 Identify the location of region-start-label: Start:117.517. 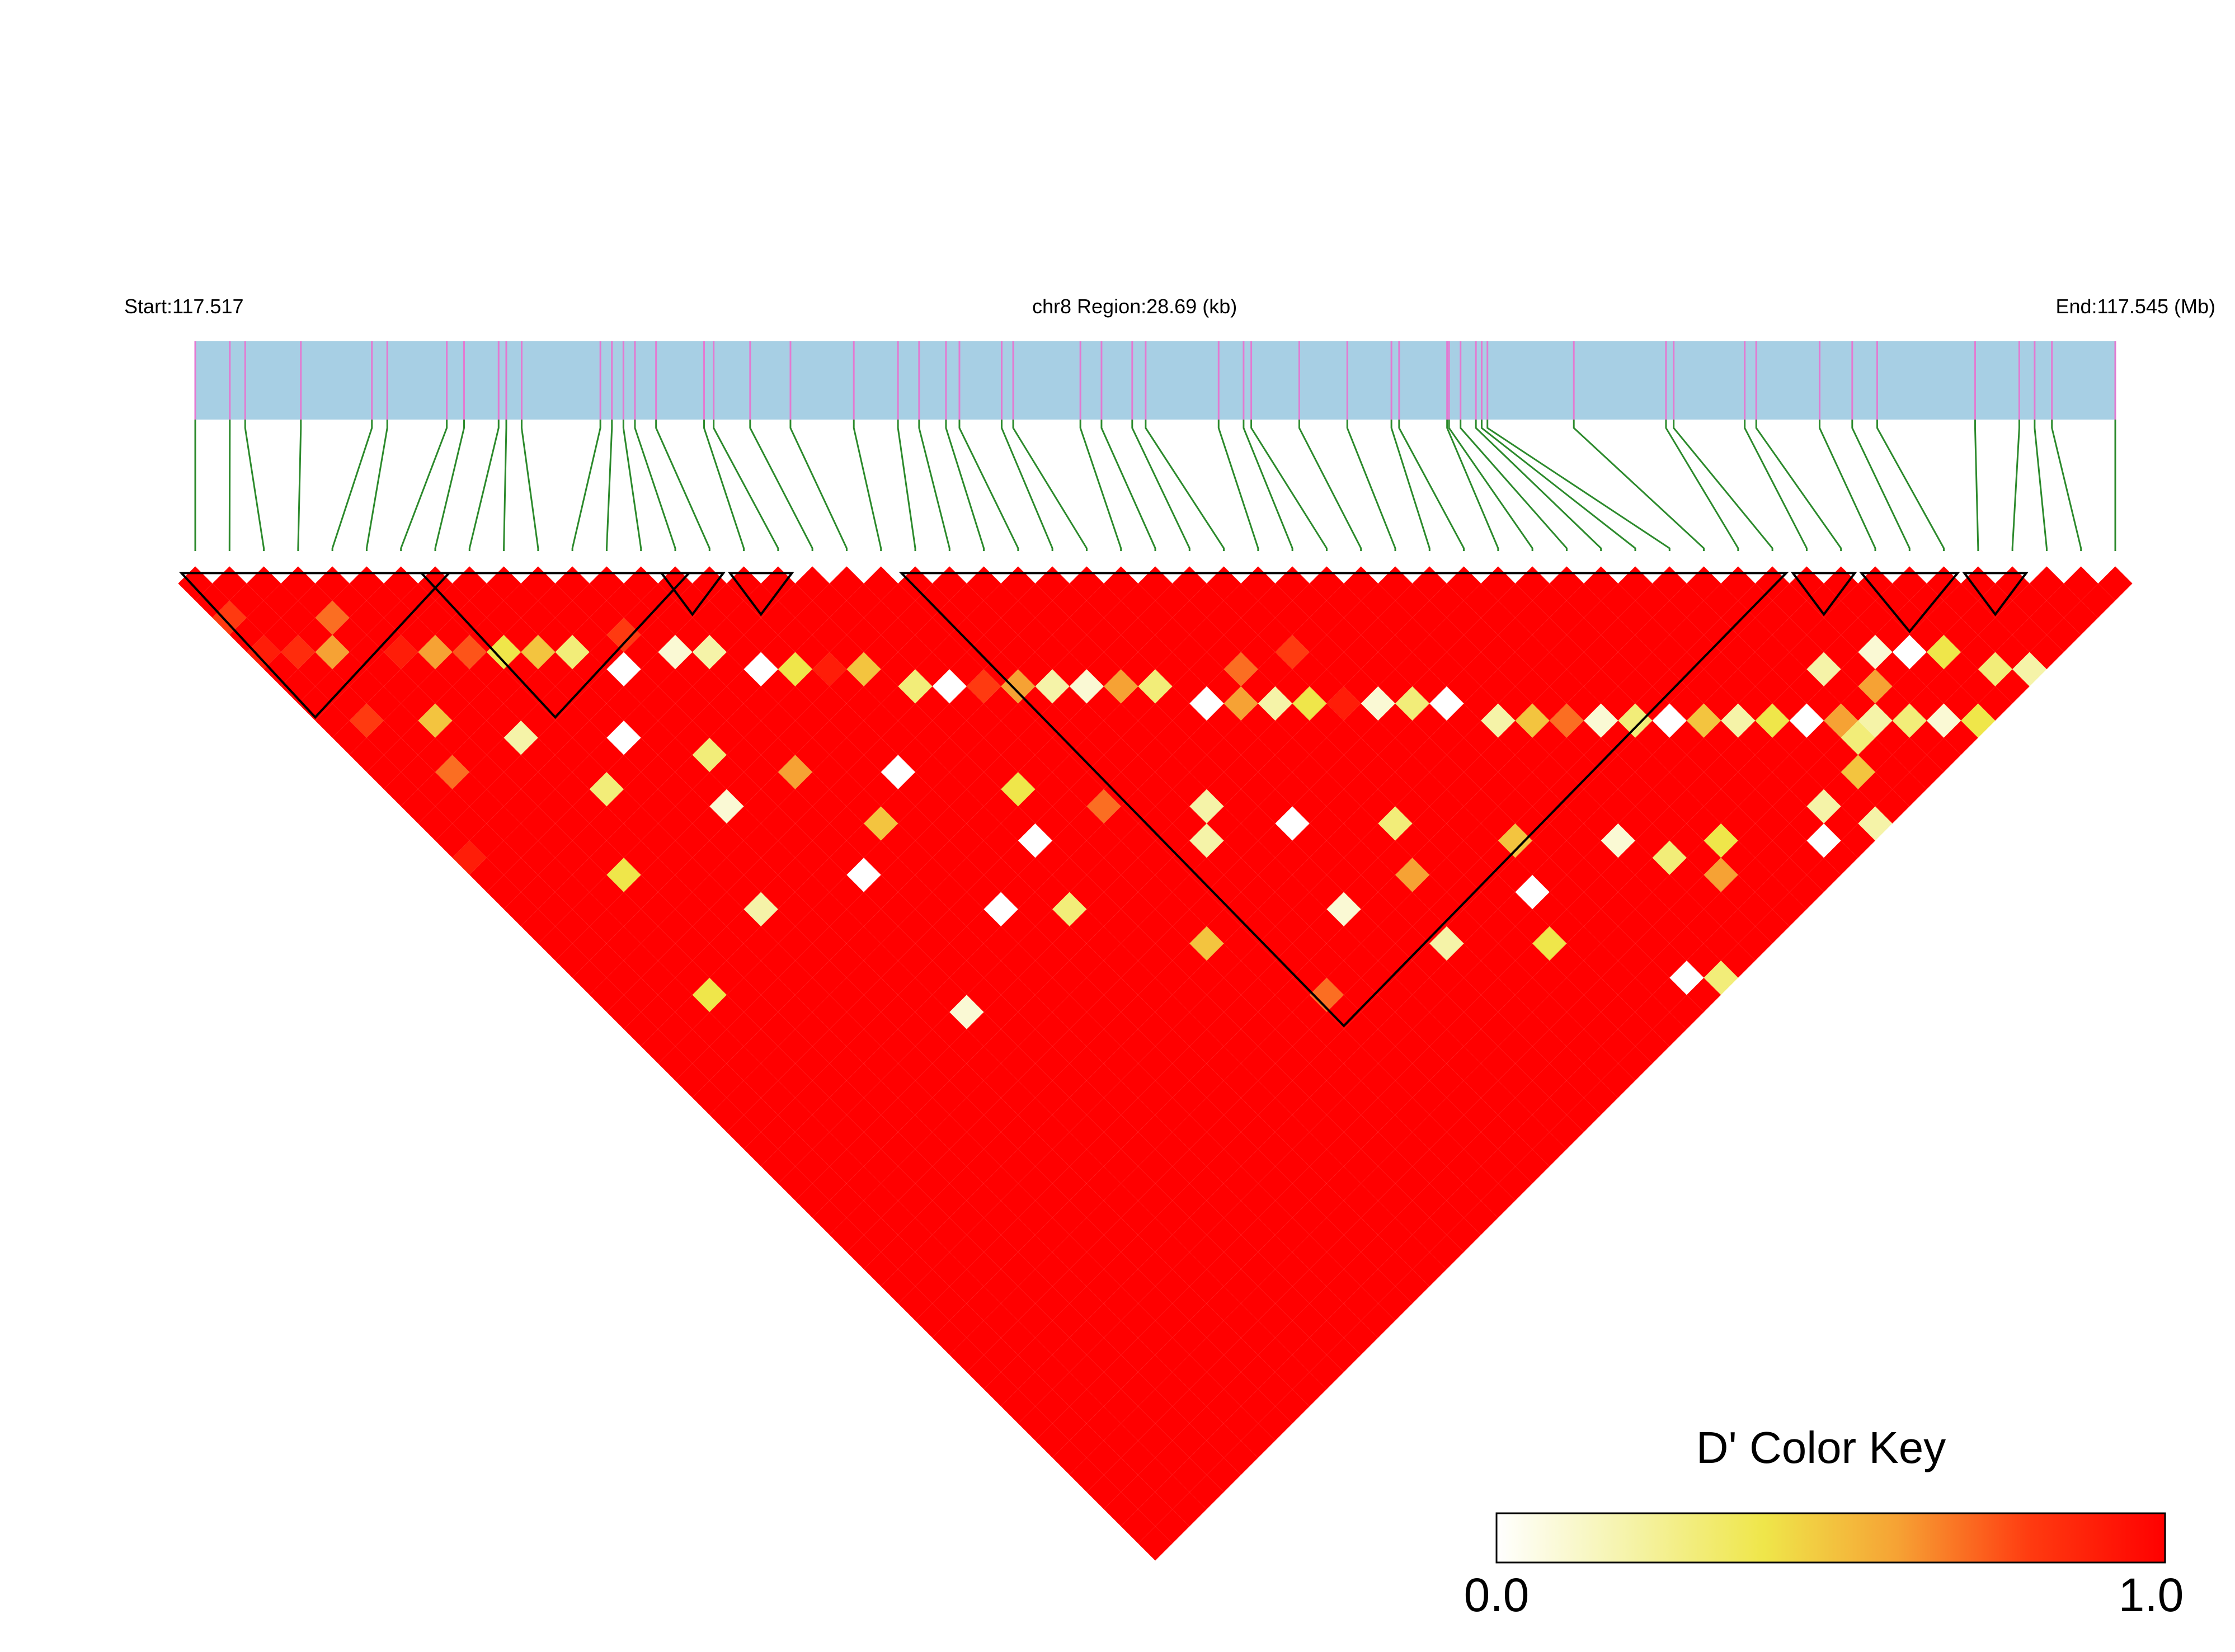
(184, 306).